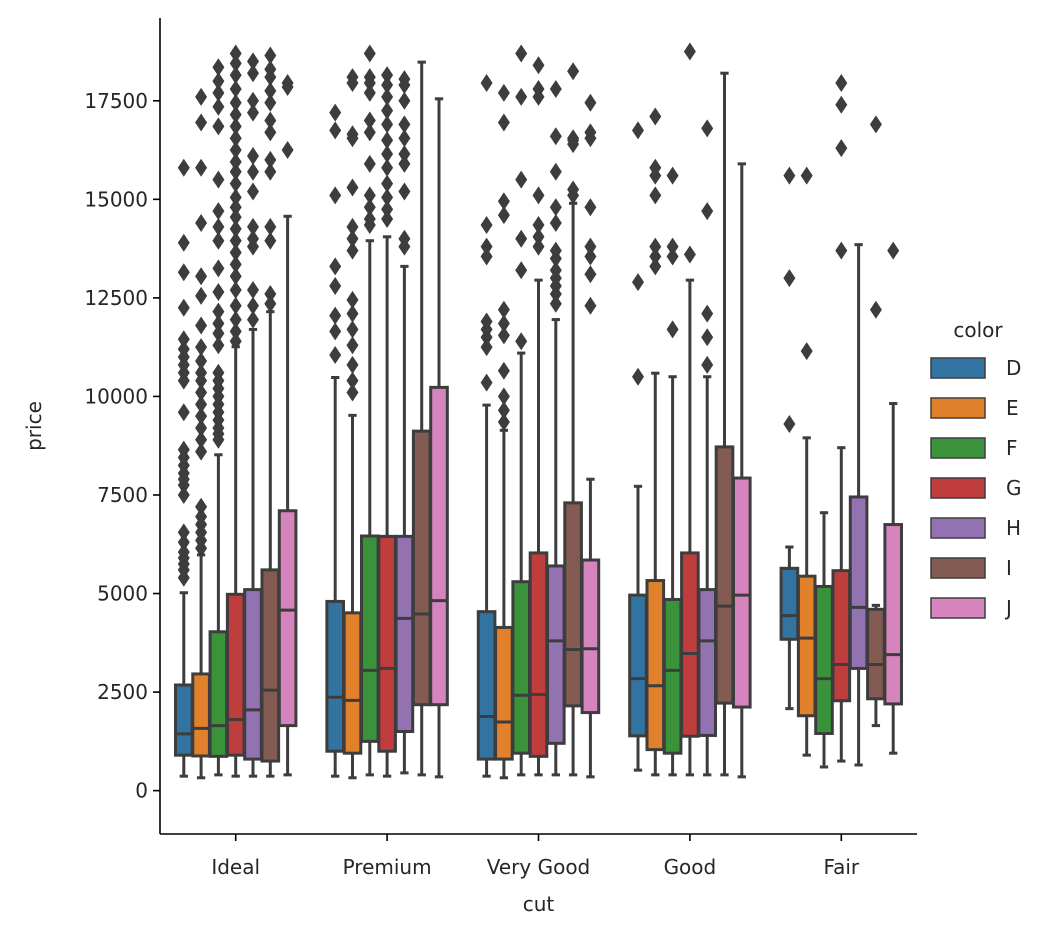 The width and height of the screenshot is (1050, 940). Describe the element at coordinates (724, 424) in the screenshot. I see `box-good-I` at that location.